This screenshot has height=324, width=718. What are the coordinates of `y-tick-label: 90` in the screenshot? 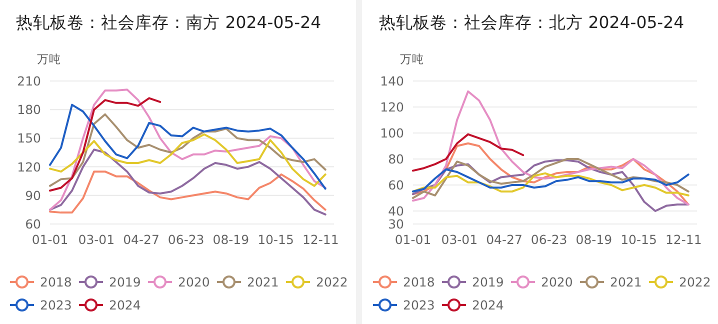 It's located at (33, 195).